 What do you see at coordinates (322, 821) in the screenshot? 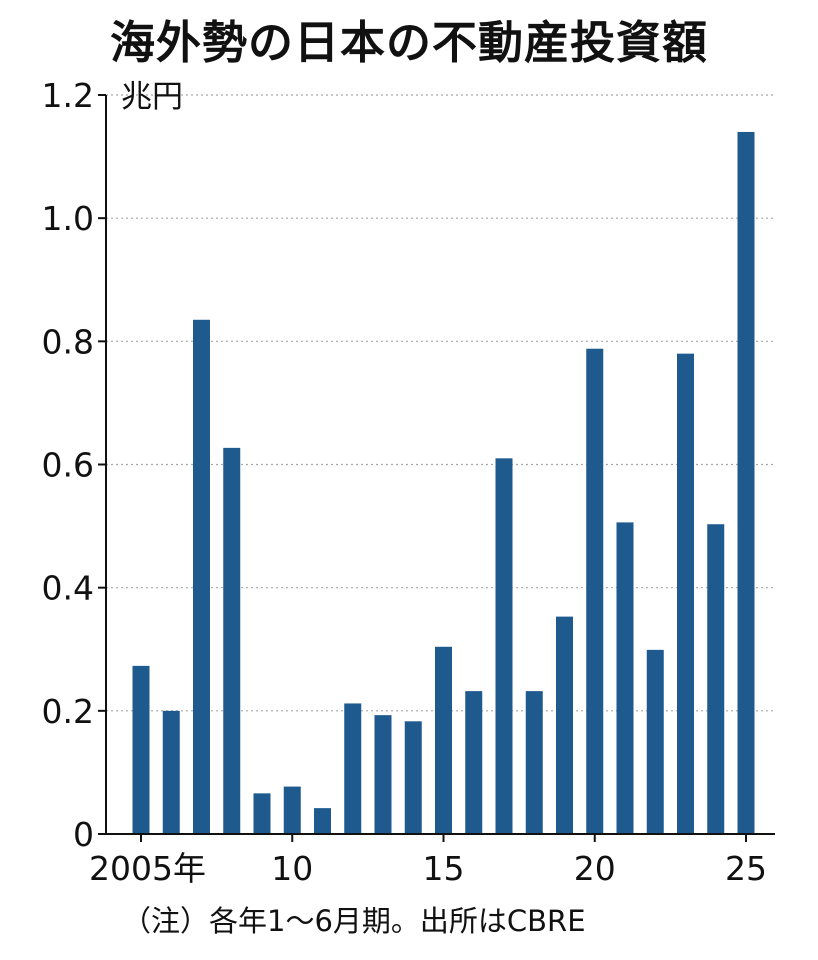
I see `bar-2011` at bounding box center [322, 821].